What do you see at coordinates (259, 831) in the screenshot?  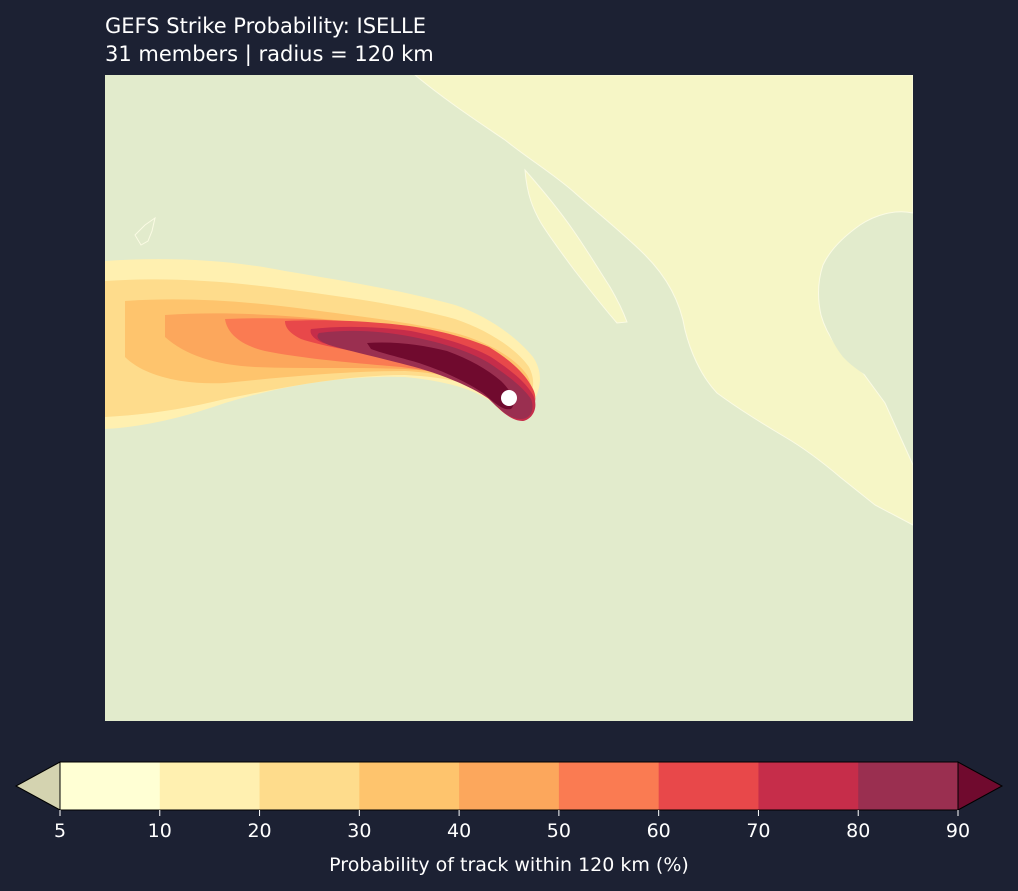 I see `colorbar-tick-label: 20` at bounding box center [259, 831].